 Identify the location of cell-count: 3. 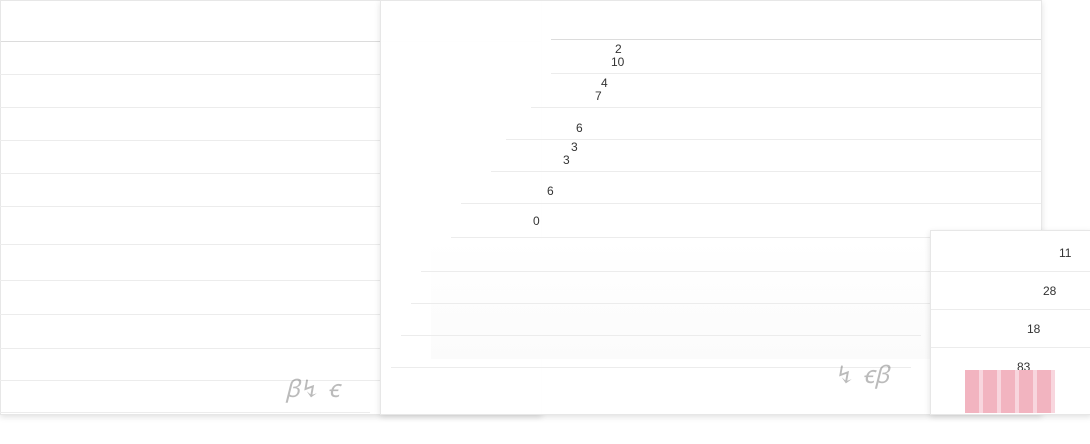
(574, 147).